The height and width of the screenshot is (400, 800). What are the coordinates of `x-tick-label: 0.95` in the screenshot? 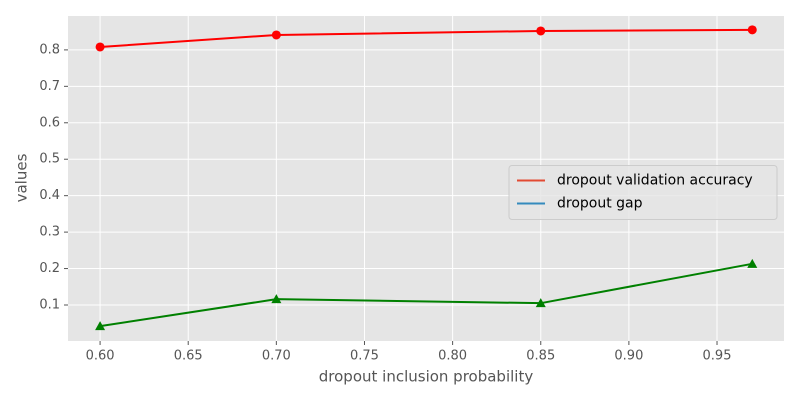 It's located at (717, 356).